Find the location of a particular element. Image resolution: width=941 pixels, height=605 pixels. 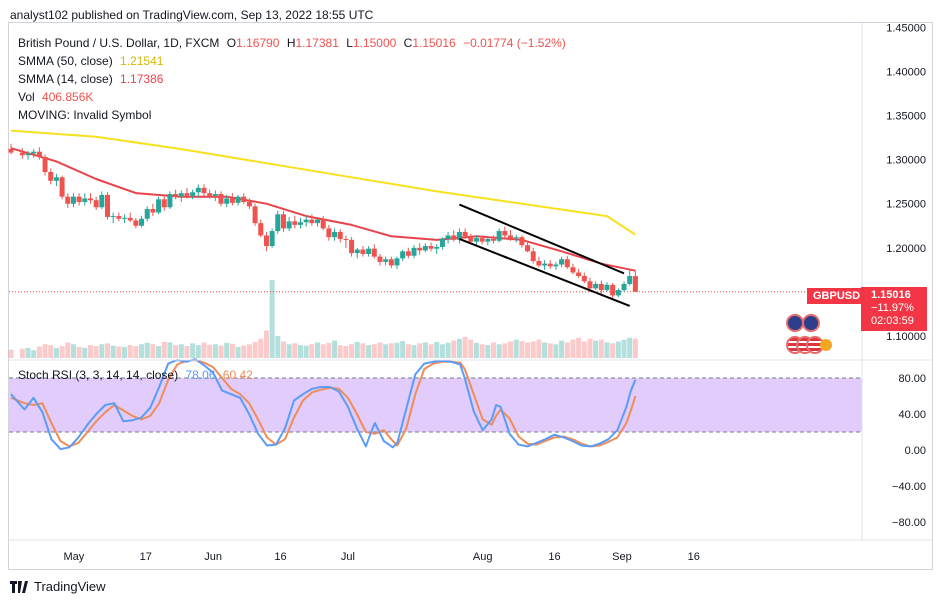

smma14-value: 1.17386 is located at coordinates (142, 79).